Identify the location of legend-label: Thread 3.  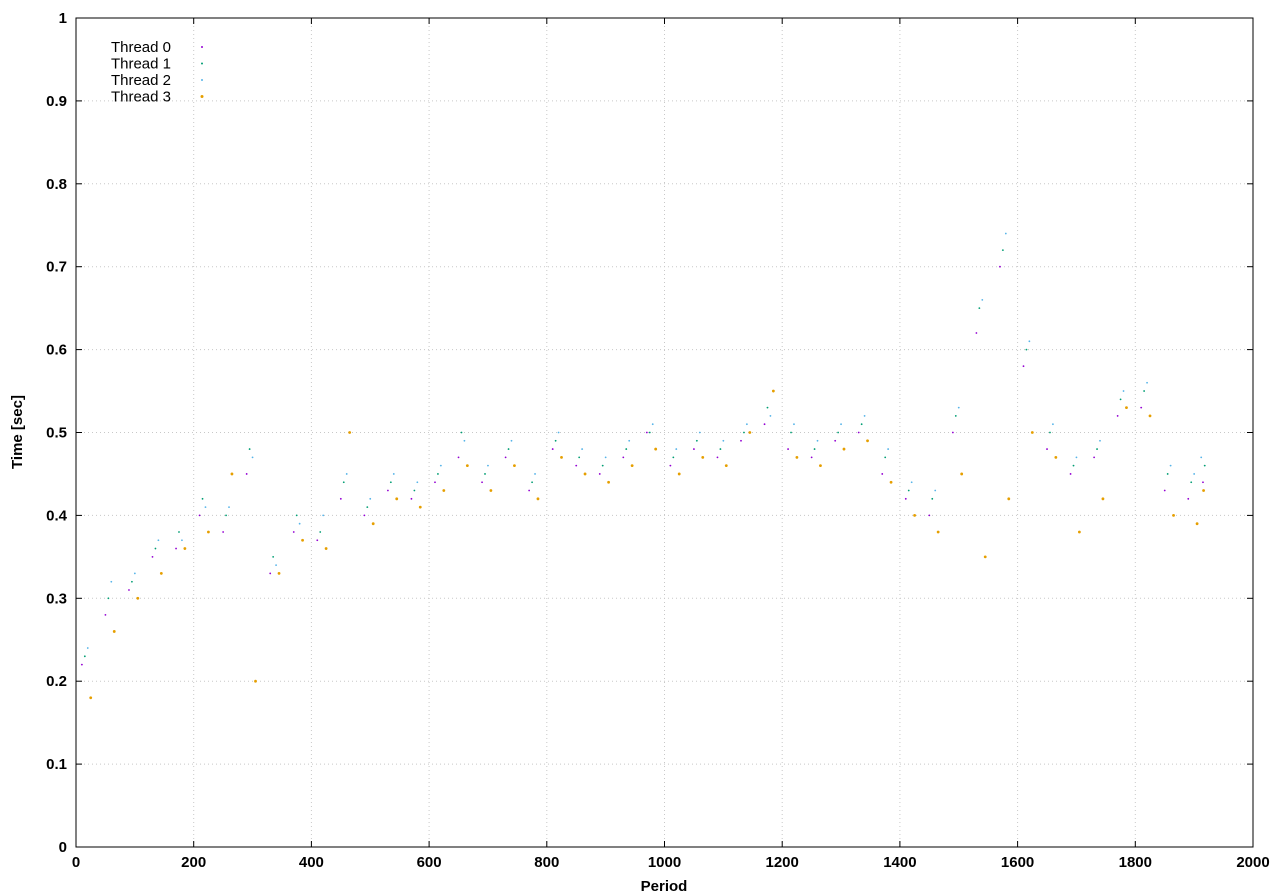
(141, 97).